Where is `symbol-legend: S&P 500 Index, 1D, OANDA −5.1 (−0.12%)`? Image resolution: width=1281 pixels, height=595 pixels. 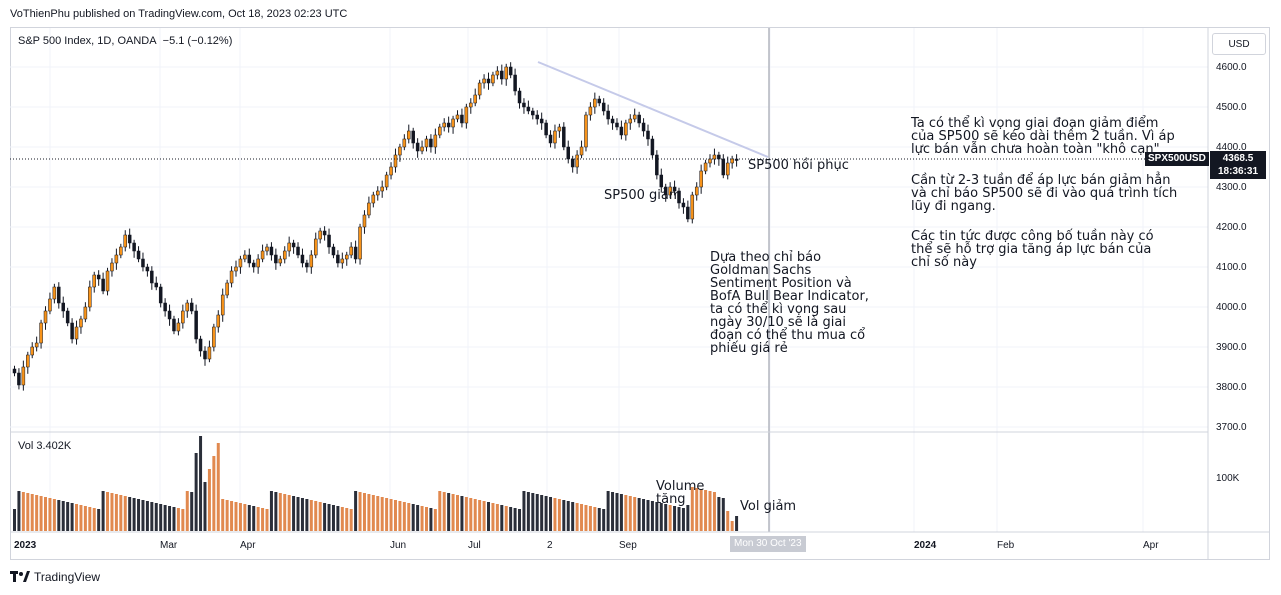 symbol-legend: S&P 500 Index, 1D, OANDA −5.1 (−0.12%) is located at coordinates (126, 41).